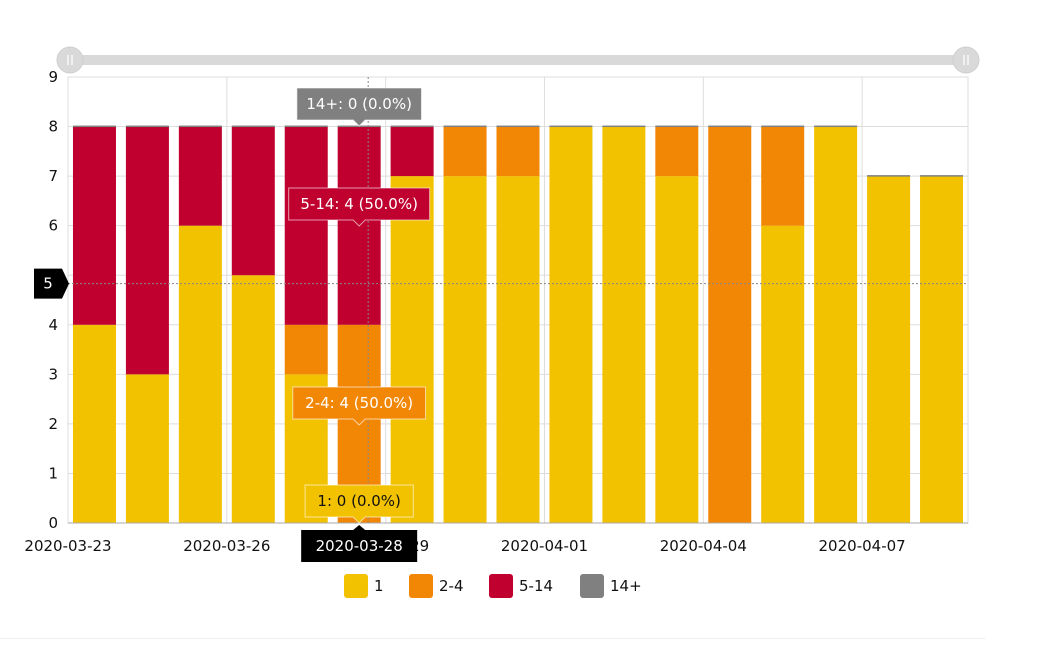  I want to click on tooltip-text: 1: 0 (0.0%), so click(359, 501).